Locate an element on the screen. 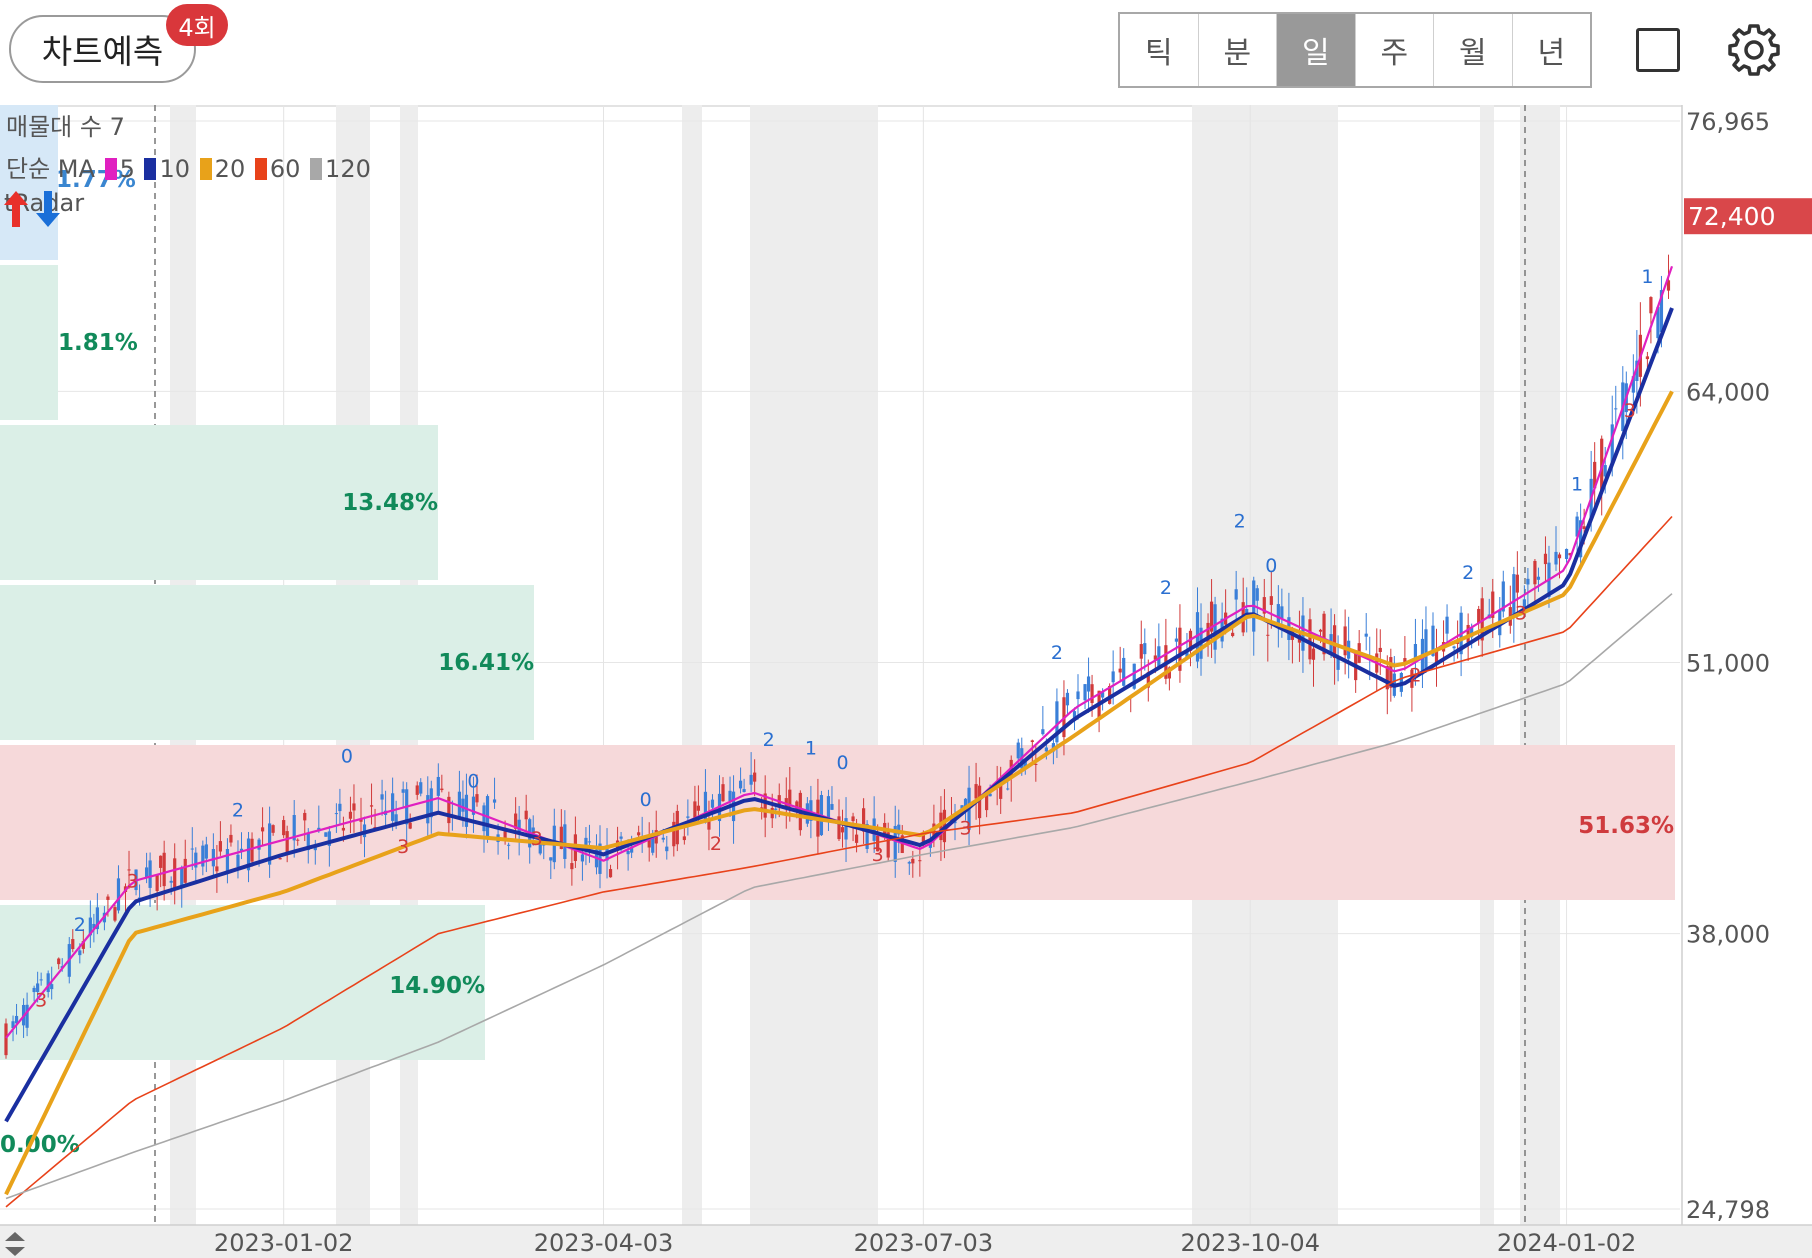  volume-profile-percent: 1.77% is located at coordinates (96, 180).